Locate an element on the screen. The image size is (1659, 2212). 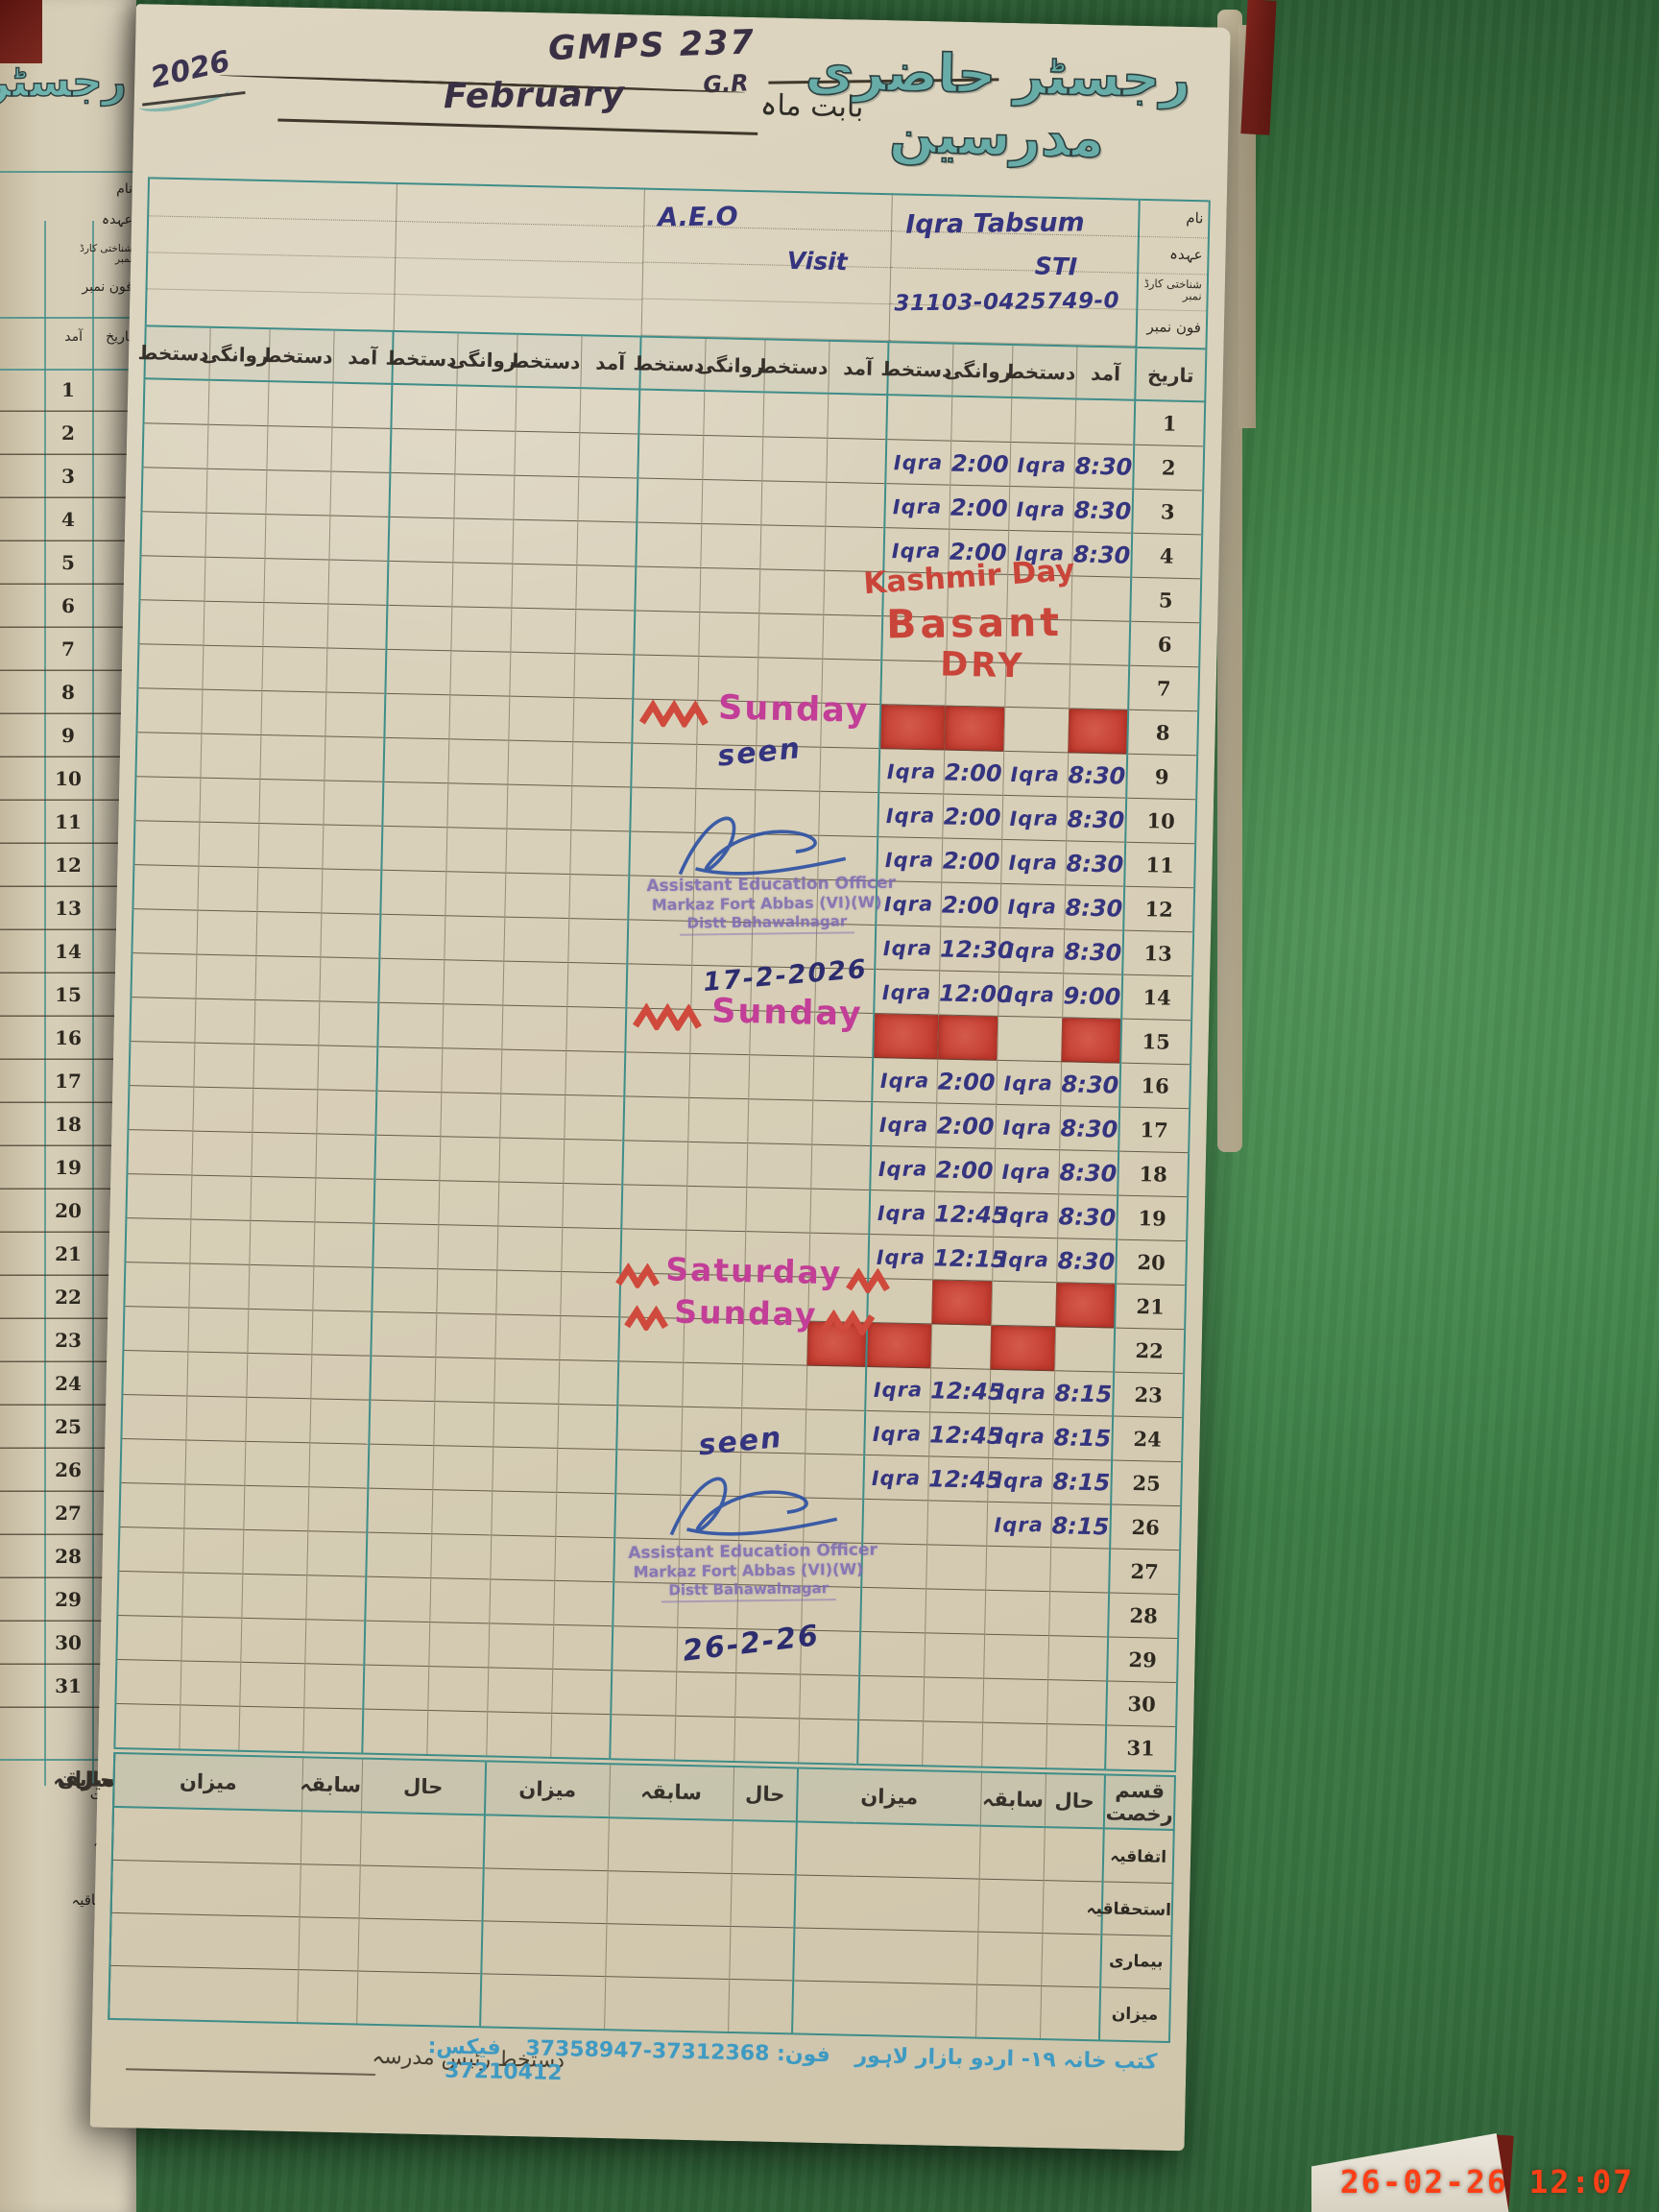
holiday-note-basant: Basant is located at coordinates (974, 623).